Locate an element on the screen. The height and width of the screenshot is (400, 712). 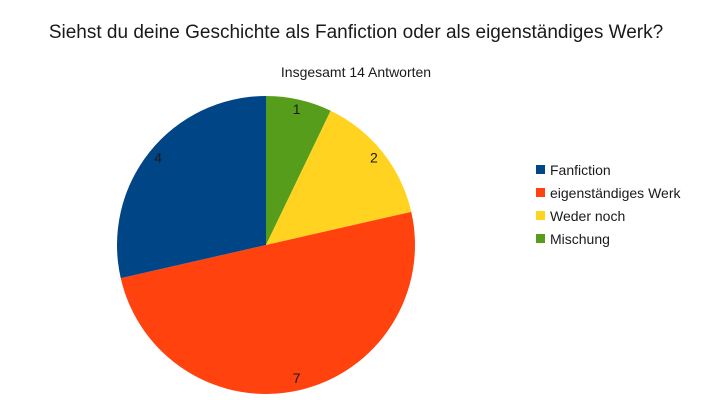
legend-item-weder-noch: Weder noch is located at coordinates (608, 215).